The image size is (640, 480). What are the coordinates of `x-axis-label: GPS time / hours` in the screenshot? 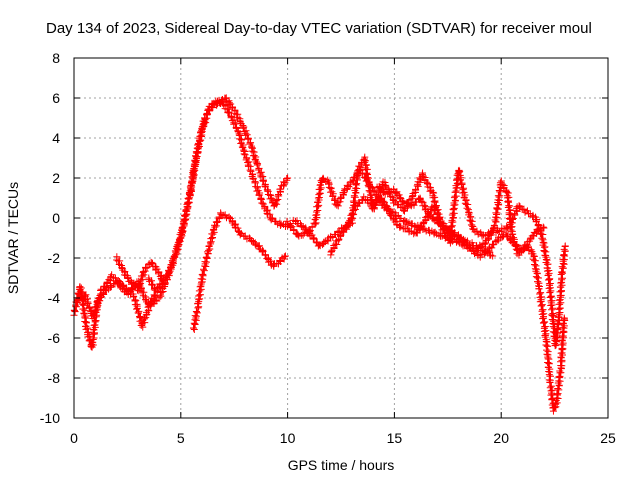 It's located at (341, 465).